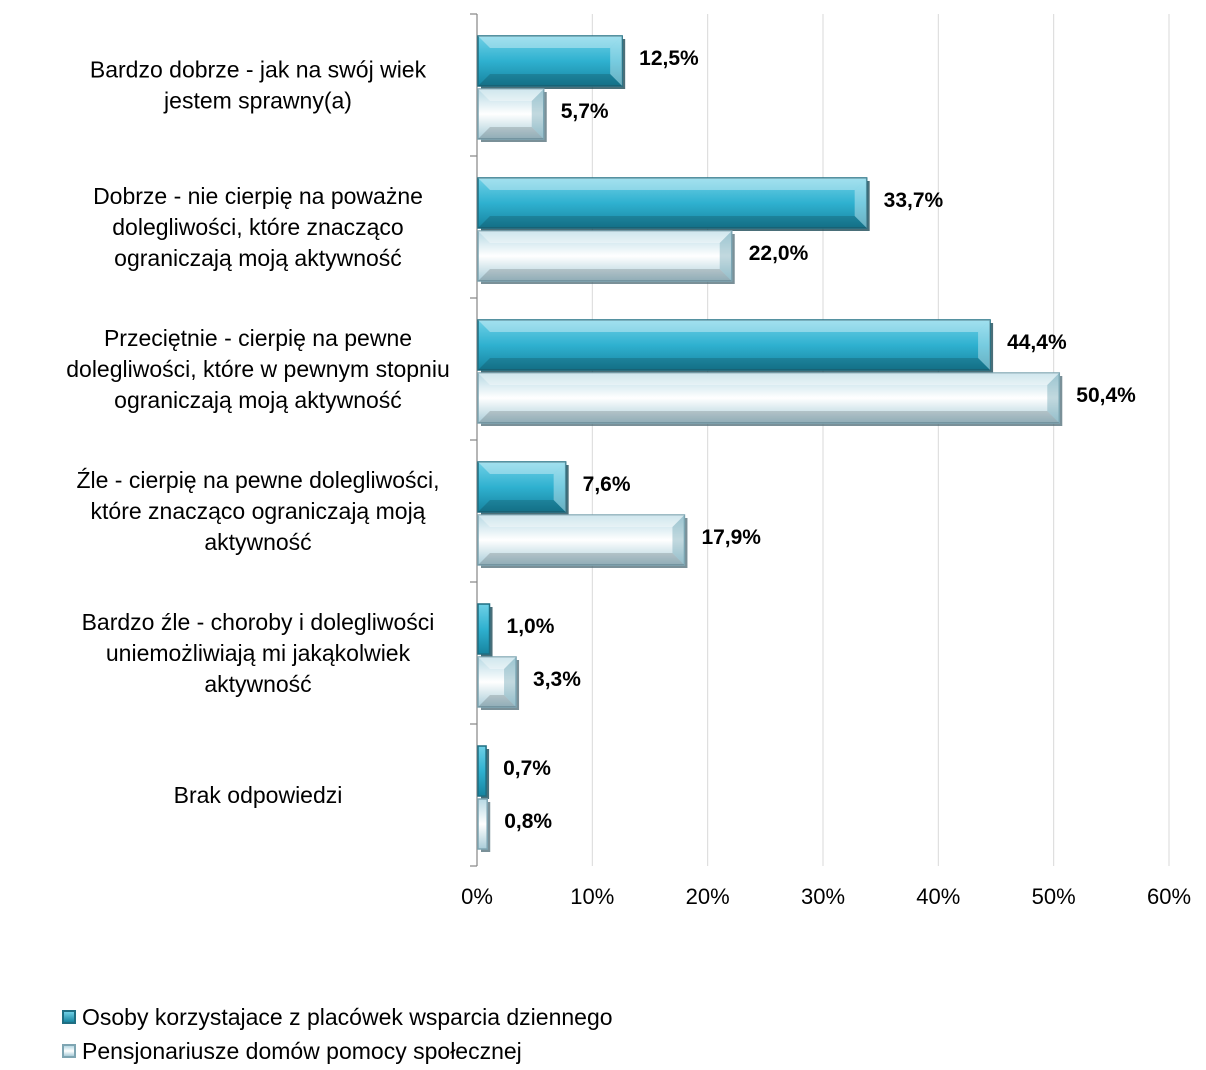  Describe the element at coordinates (528, 821) in the screenshot. I see `data-label: 0,8%` at that location.